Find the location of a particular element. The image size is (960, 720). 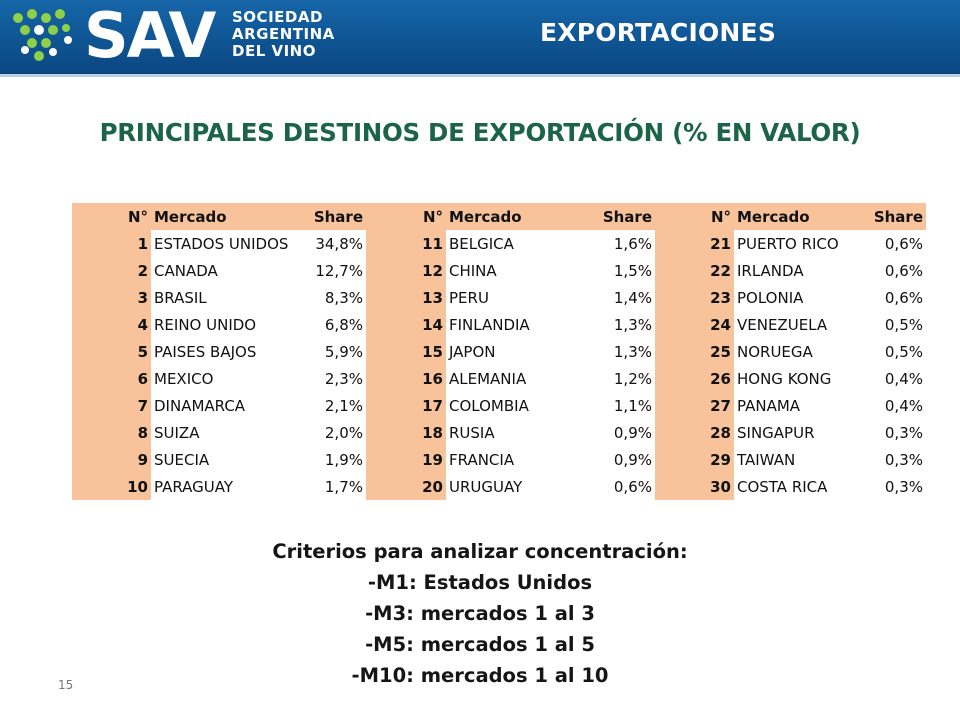

rank-number-cell: 8 is located at coordinates (111, 432).